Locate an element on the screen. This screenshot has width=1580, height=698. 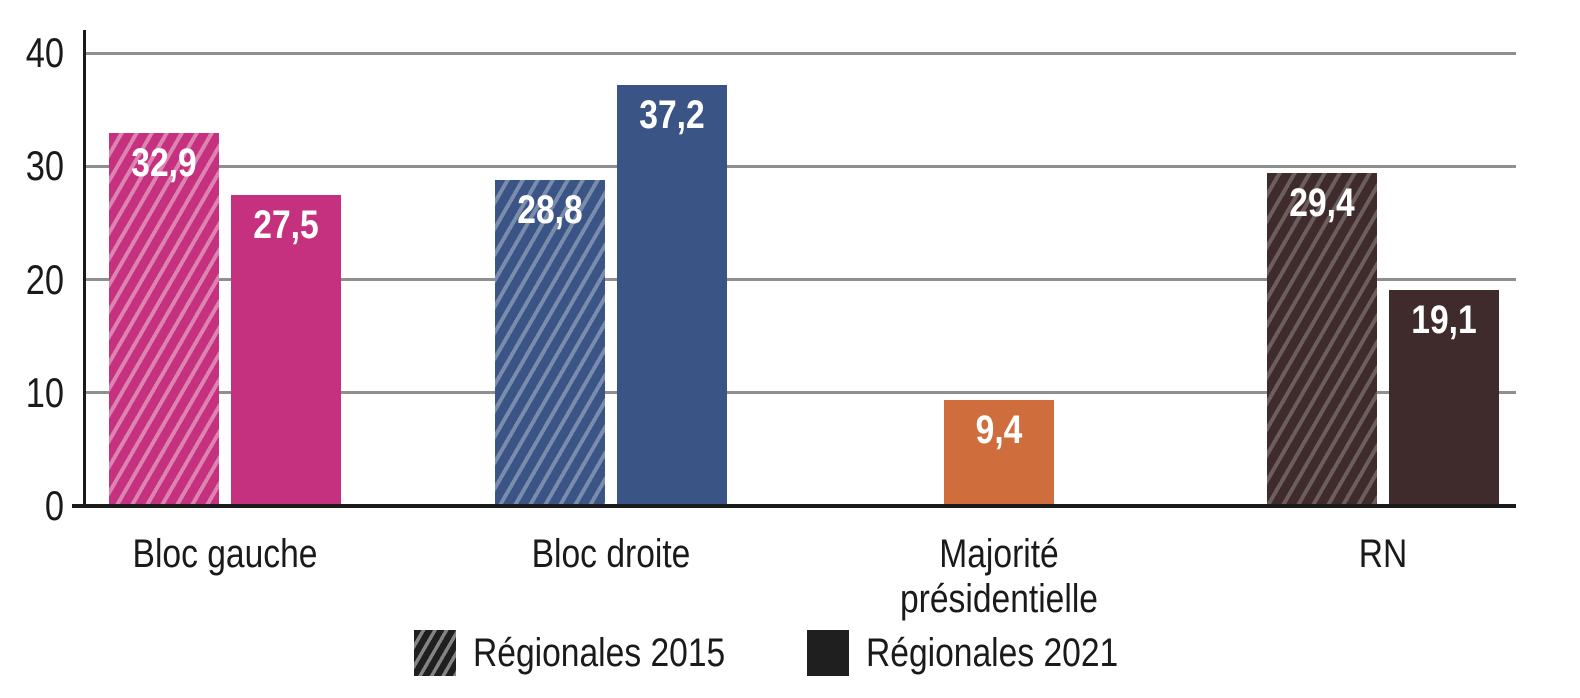
y-tick-label-10: 10 is located at coordinates (44, 392).